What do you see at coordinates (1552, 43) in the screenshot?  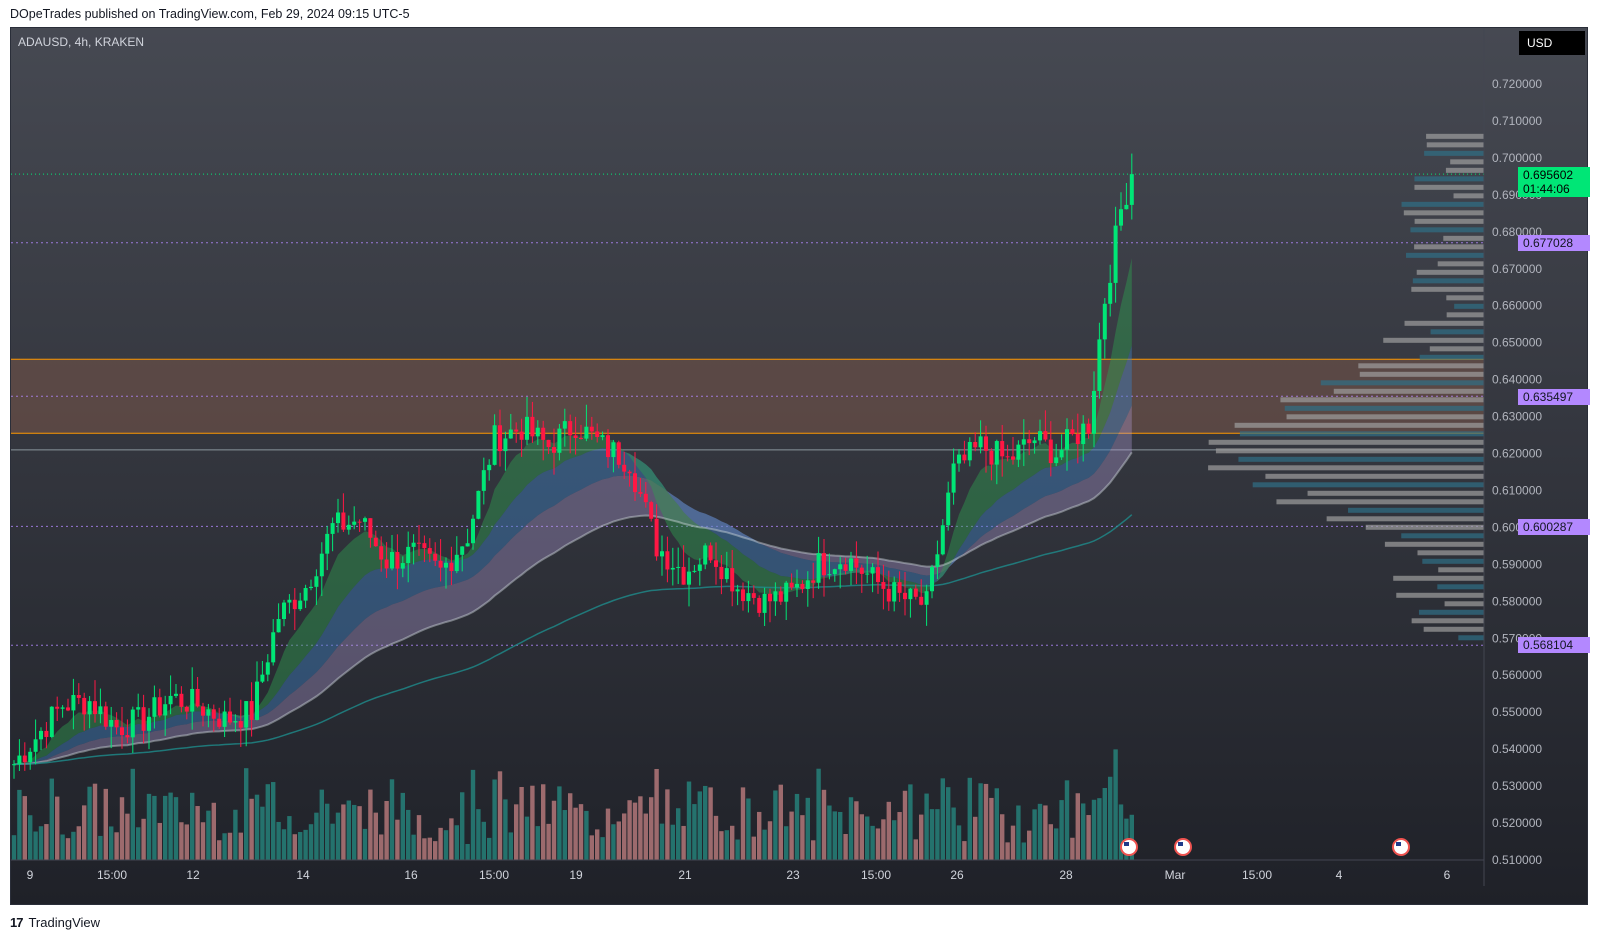 I see `currency-button: USD` at bounding box center [1552, 43].